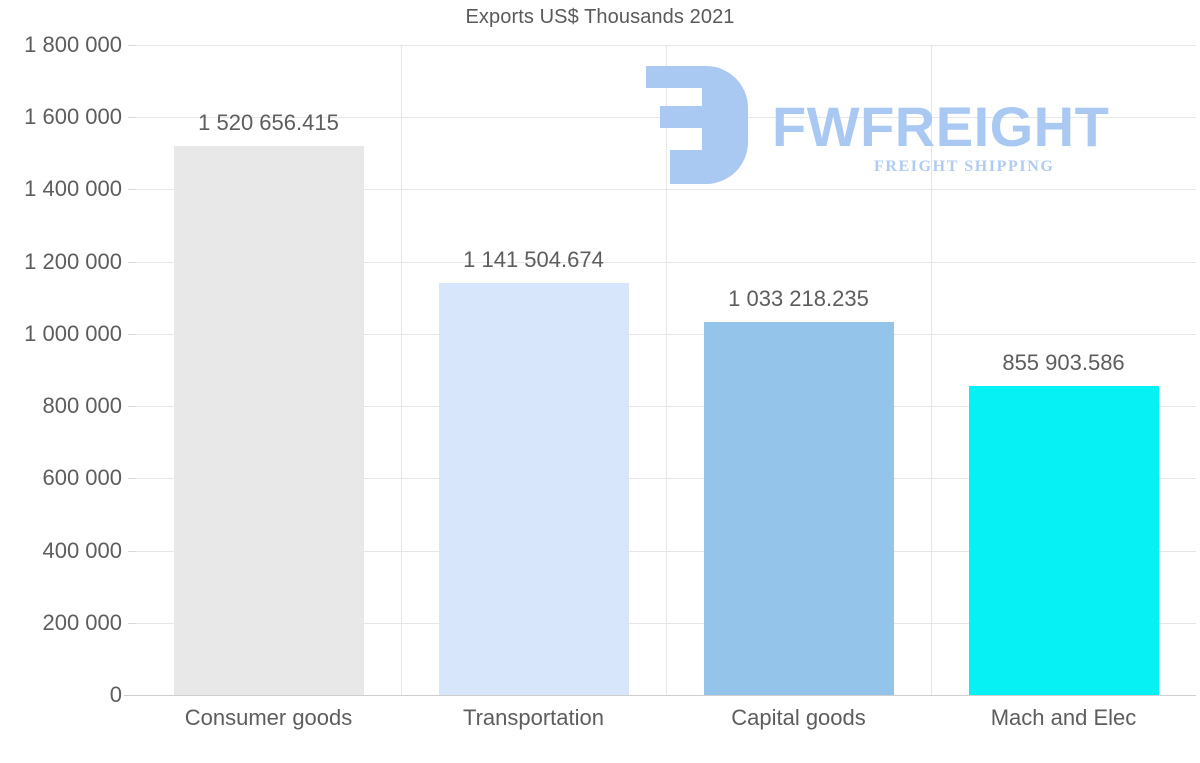 Image resolution: width=1200 pixels, height=763 pixels. Describe the element at coordinates (82, 622) in the screenshot. I see `y-axis-tick-label: 200 000` at that location.